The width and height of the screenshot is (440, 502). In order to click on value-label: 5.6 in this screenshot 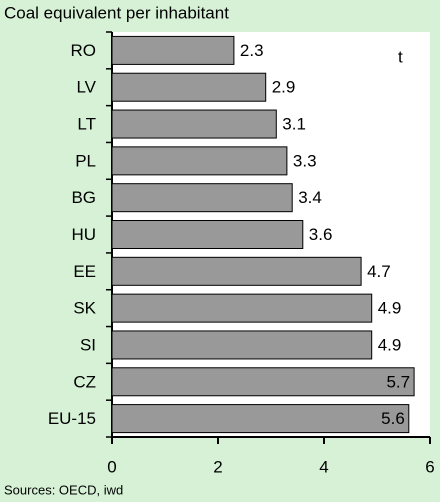, I will do `click(393, 418)`.